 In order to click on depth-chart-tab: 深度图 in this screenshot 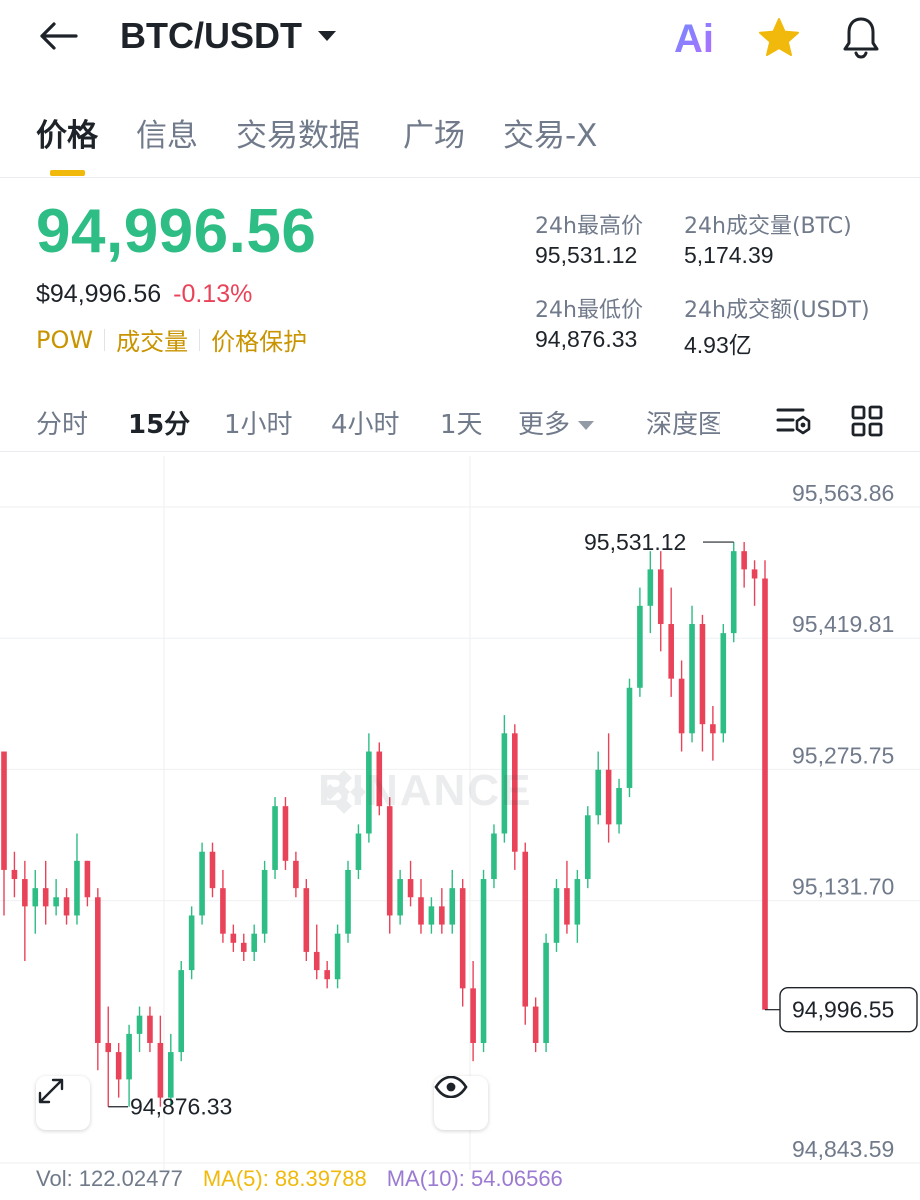, I will do `click(683, 425)`.